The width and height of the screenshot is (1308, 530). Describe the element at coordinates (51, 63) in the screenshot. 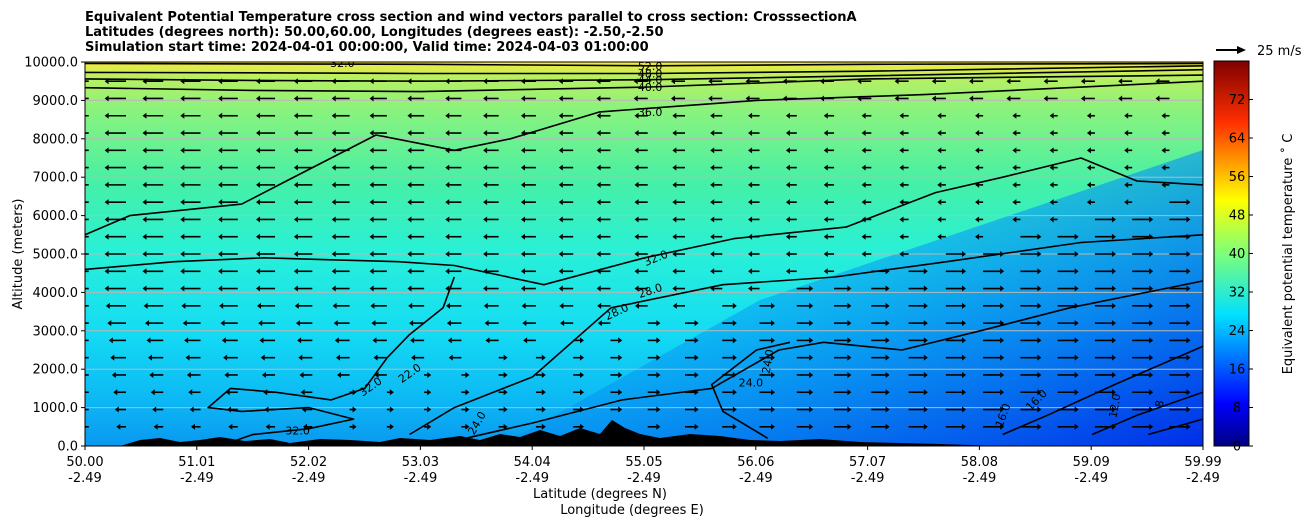

I see `y-tick-label: 10000.0` at that location.